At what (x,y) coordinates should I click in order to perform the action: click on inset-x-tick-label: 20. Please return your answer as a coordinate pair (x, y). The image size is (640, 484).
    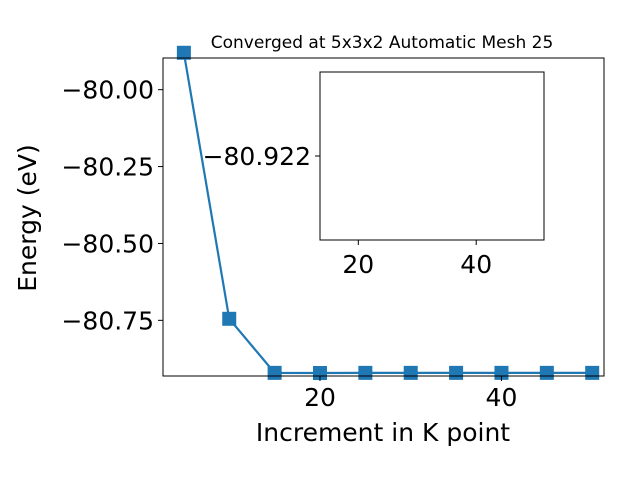
    Looking at the image, I should click on (358, 264).